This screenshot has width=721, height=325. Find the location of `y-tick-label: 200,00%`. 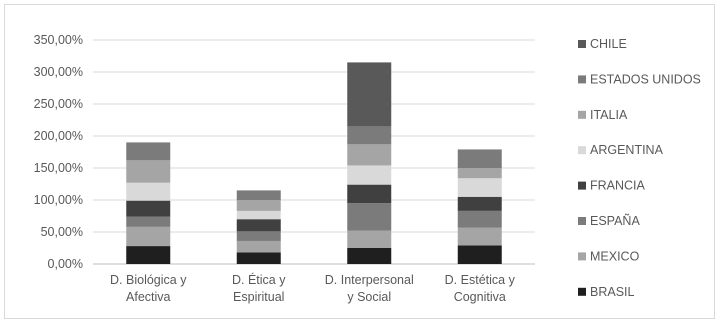

y-tick-label: 200,00% is located at coordinates (58, 136).